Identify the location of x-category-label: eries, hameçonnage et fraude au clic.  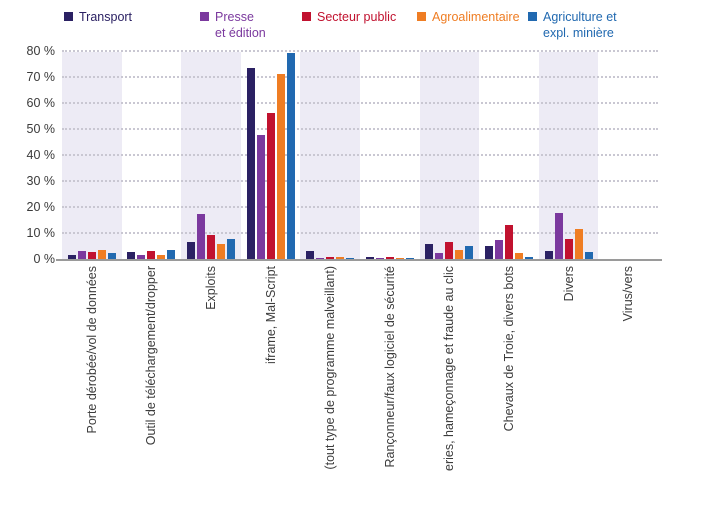
(449, 368).